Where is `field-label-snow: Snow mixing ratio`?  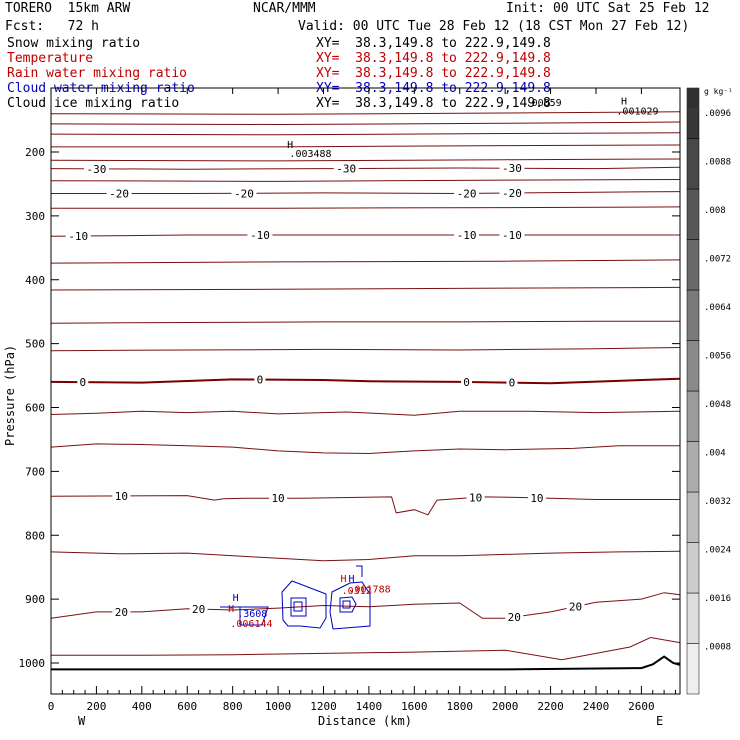
field-label-snow: Snow mixing ratio is located at coordinates (74, 43).